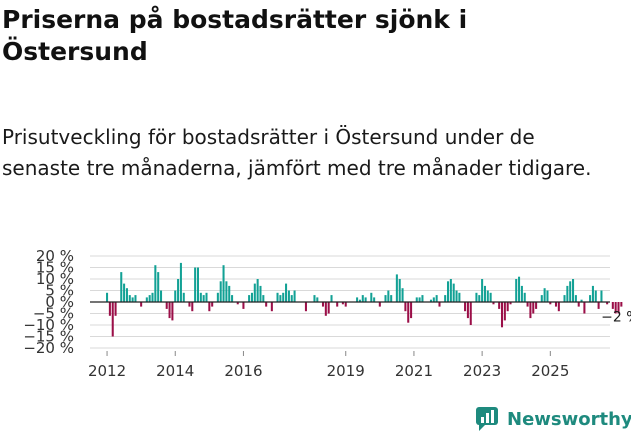 The height and width of the screenshot is (439, 631). Describe the element at coordinates (48, 348) in the screenshot. I see `y-tick-label: −20 %` at that location.